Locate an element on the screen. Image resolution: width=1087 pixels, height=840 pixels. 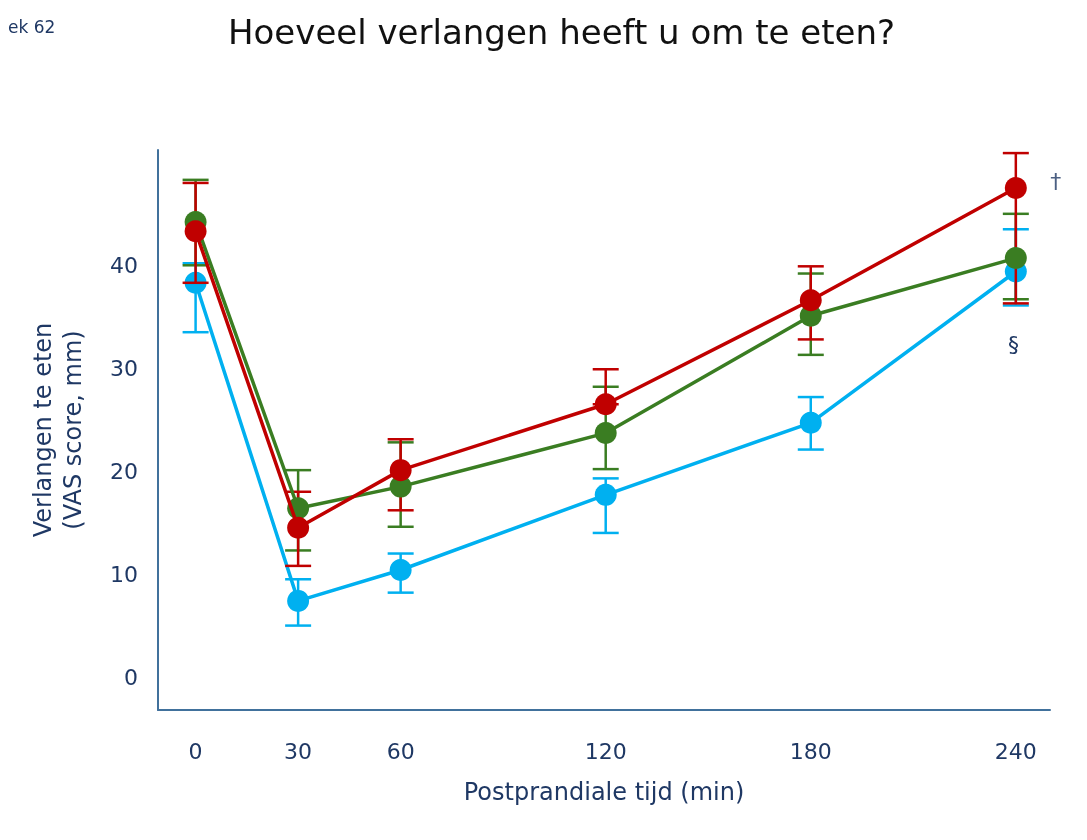
x-tick-label: 240 is located at coordinates (1015, 751).